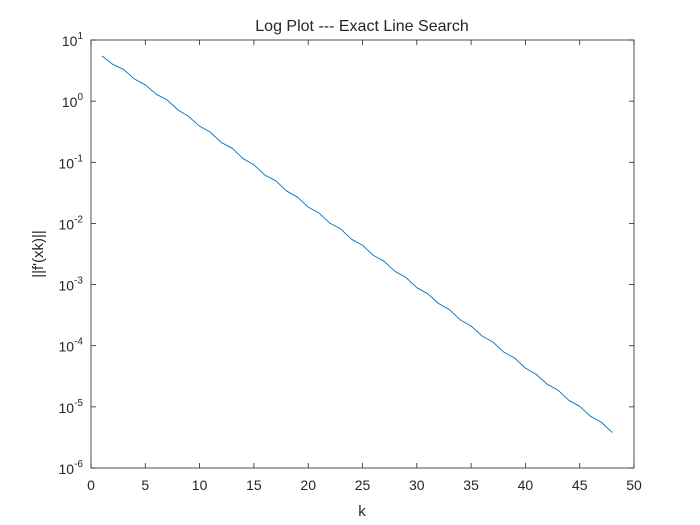  What do you see at coordinates (254, 485) in the screenshot?
I see `x-tick-label: 15` at bounding box center [254, 485].